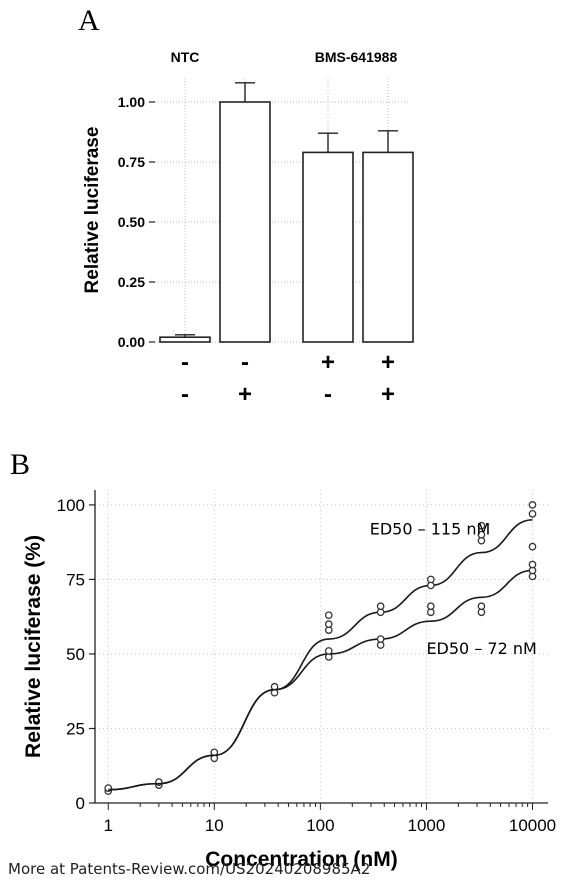  Describe the element at coordinates (356, 57) in the screenshot. I see `group-label: BMS-641988` at that location.